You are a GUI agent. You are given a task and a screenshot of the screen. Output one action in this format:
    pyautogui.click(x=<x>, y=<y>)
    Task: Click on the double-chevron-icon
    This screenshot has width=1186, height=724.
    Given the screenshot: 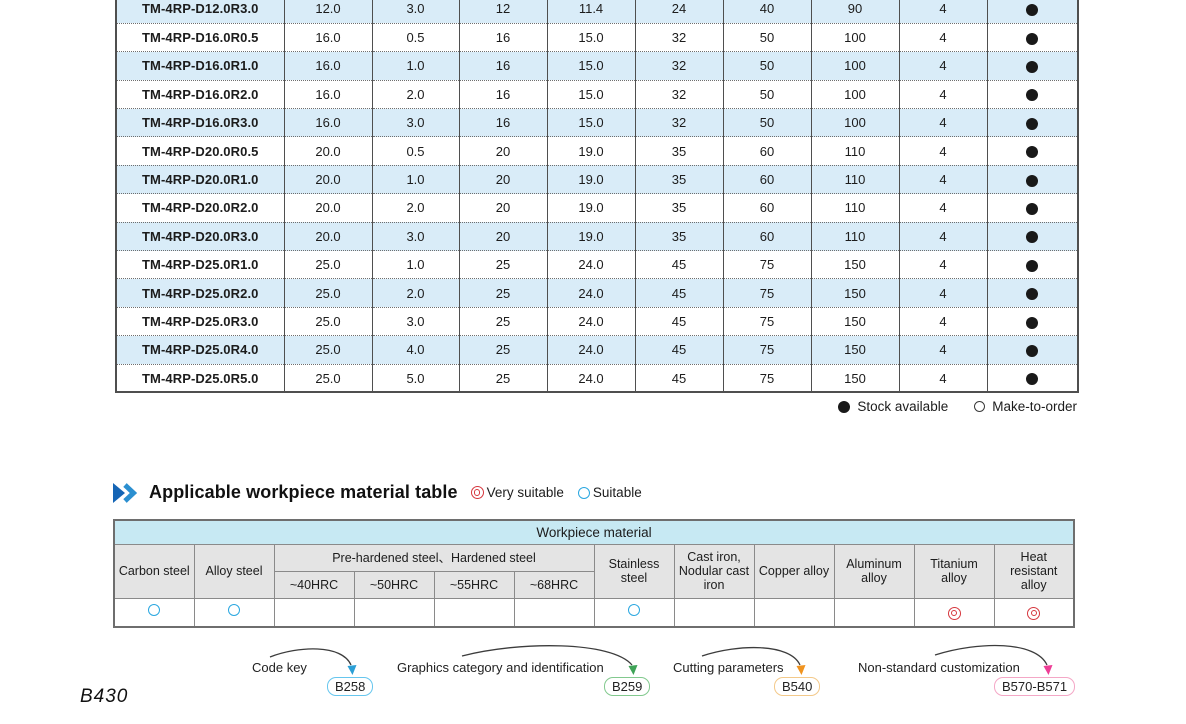 What is the action you would take?
    pyautogui.click(x=125, y=492)
    